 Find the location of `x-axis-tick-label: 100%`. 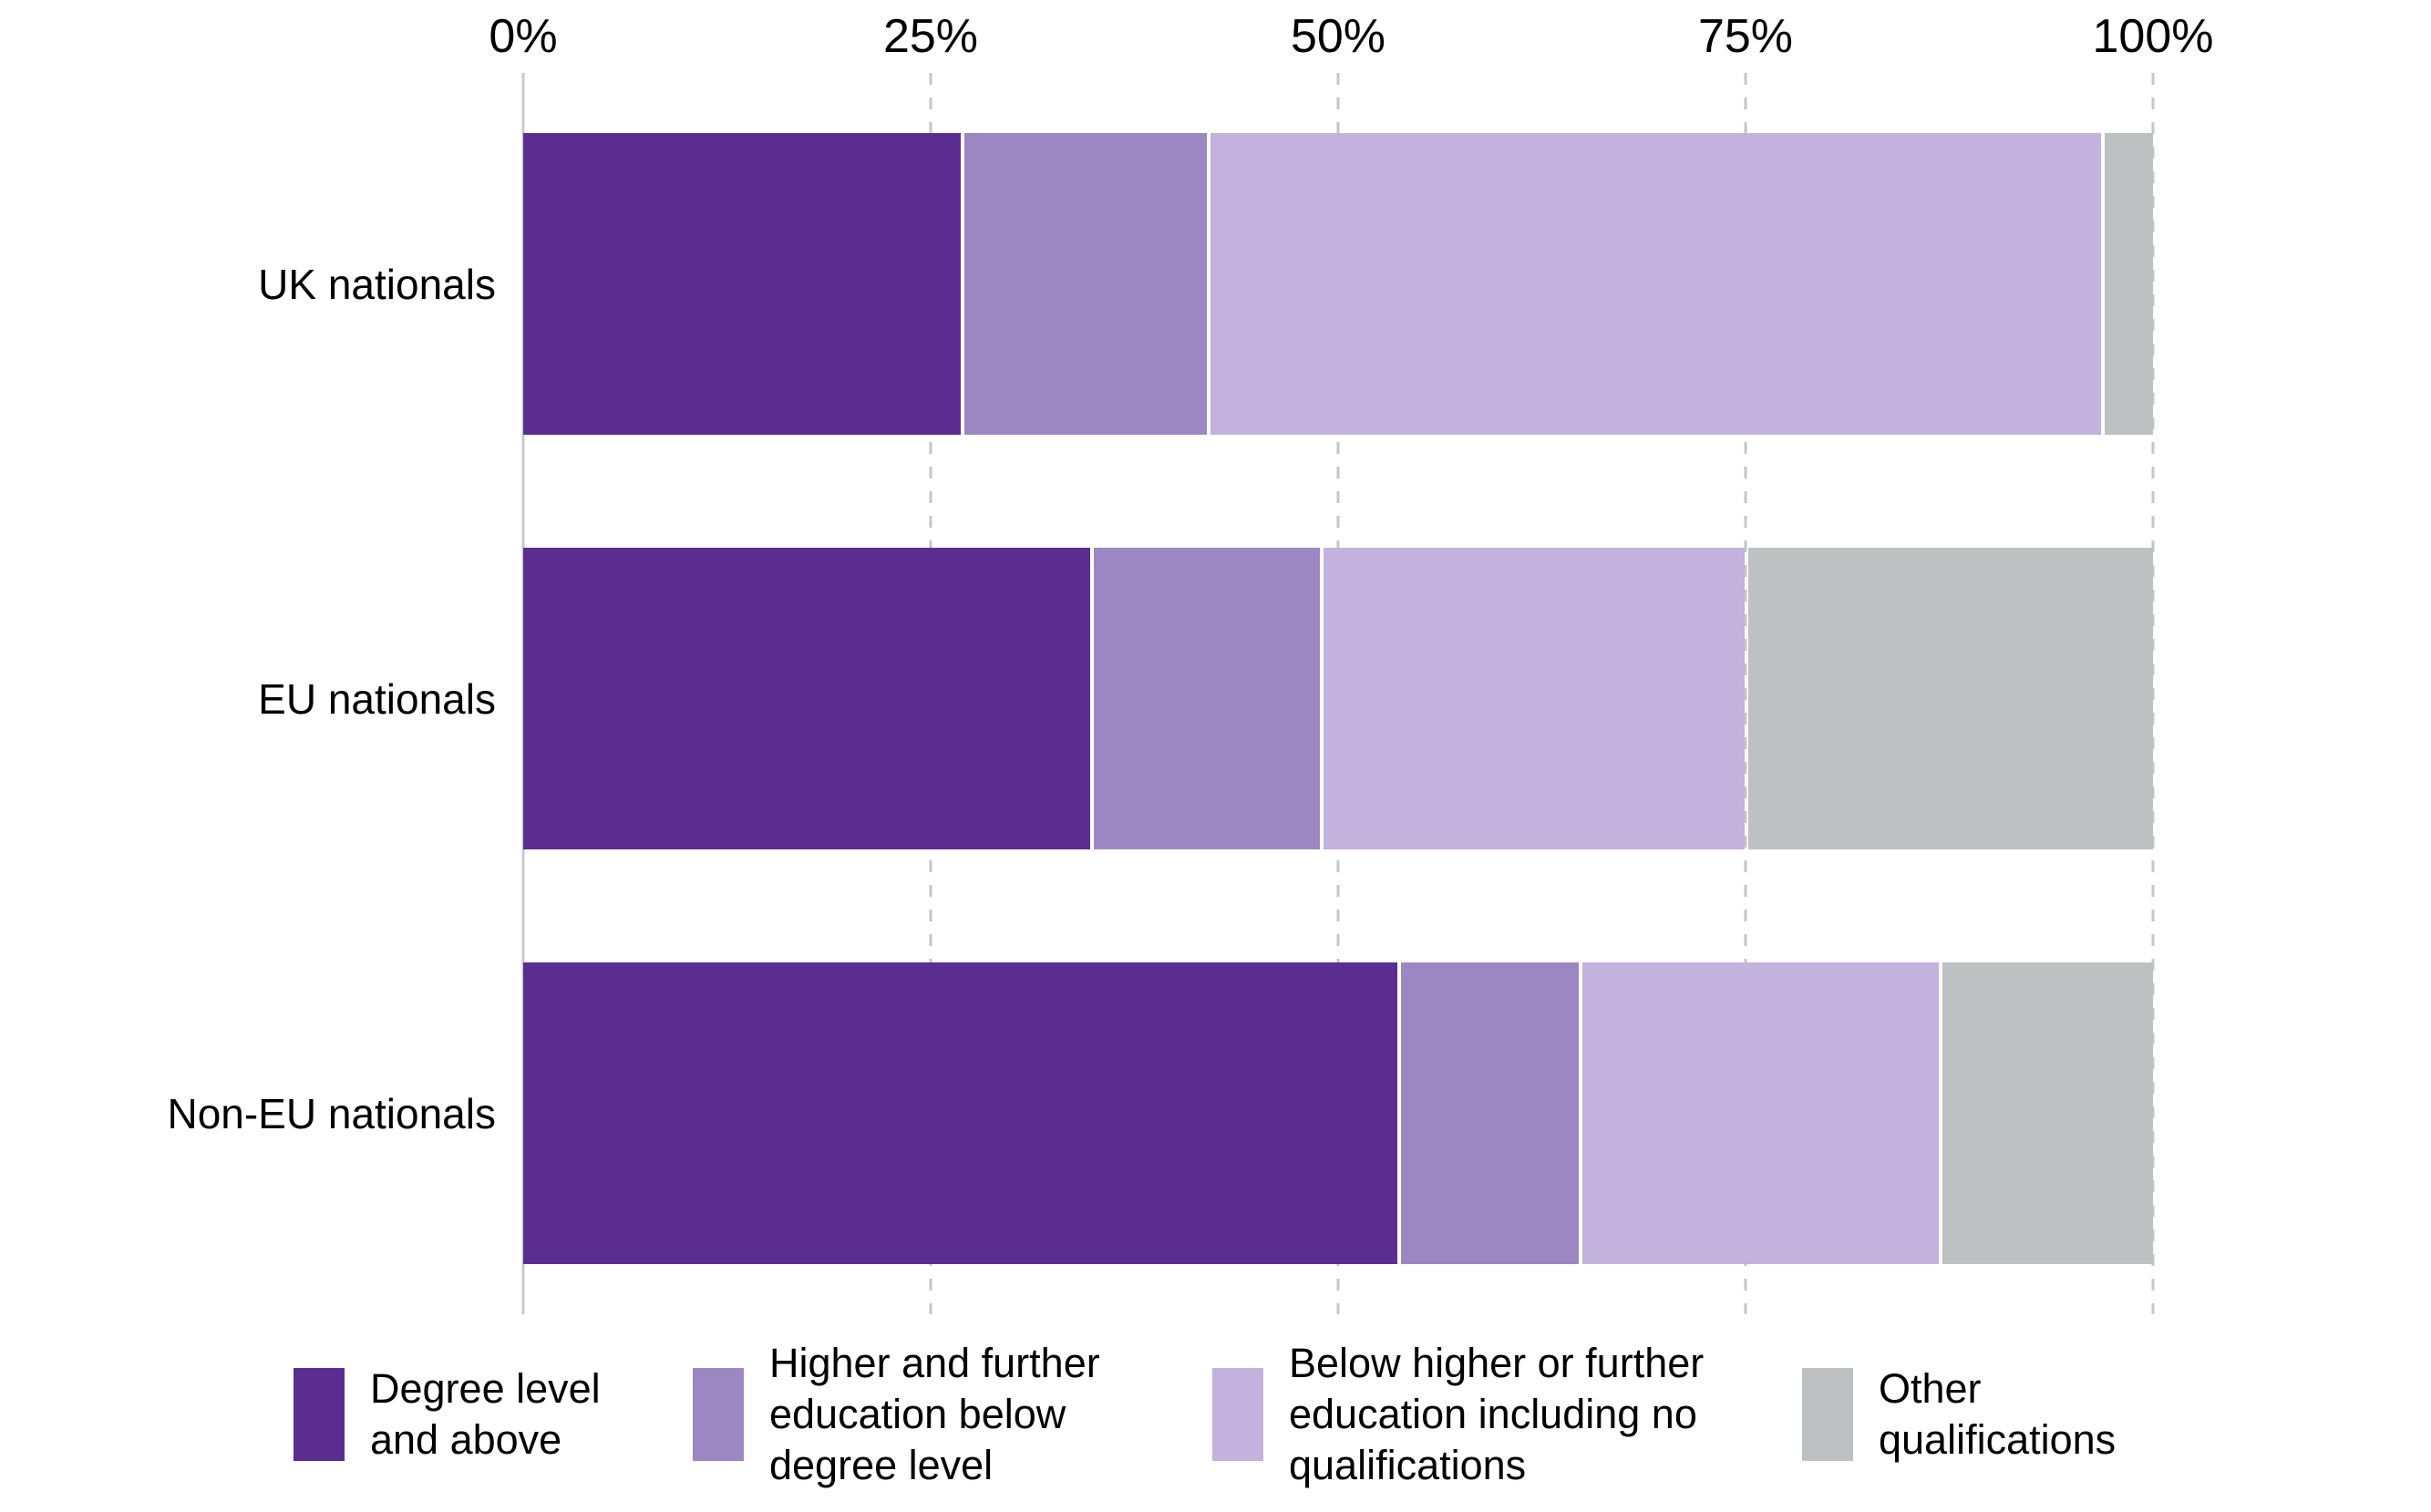

x-axis-tick-label: 100% is located at coordinates (2153, 36).